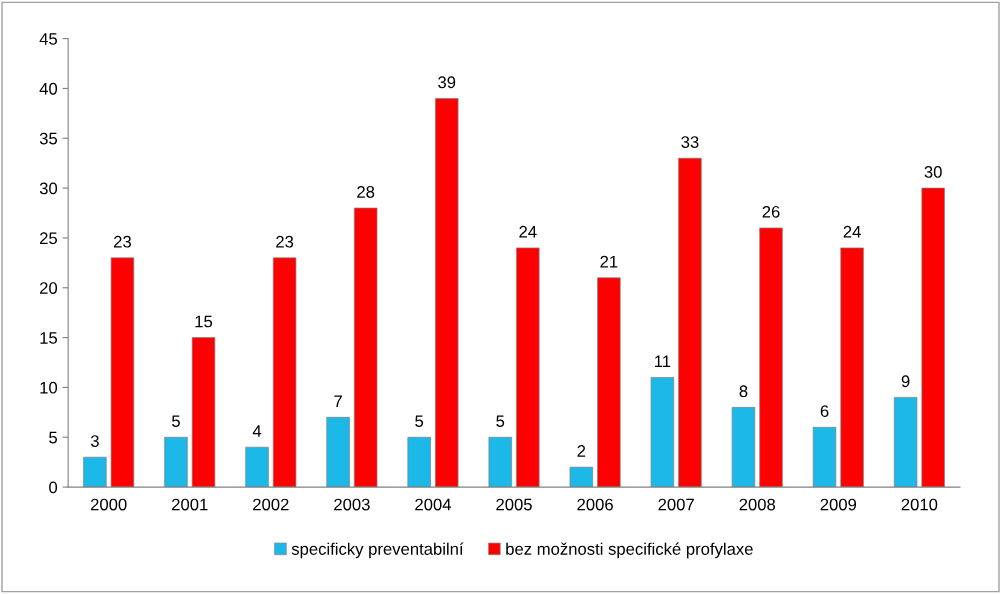  Describe the element at coordinates (338, 401) in the screenshot. I see `data-label: 7` at that location.